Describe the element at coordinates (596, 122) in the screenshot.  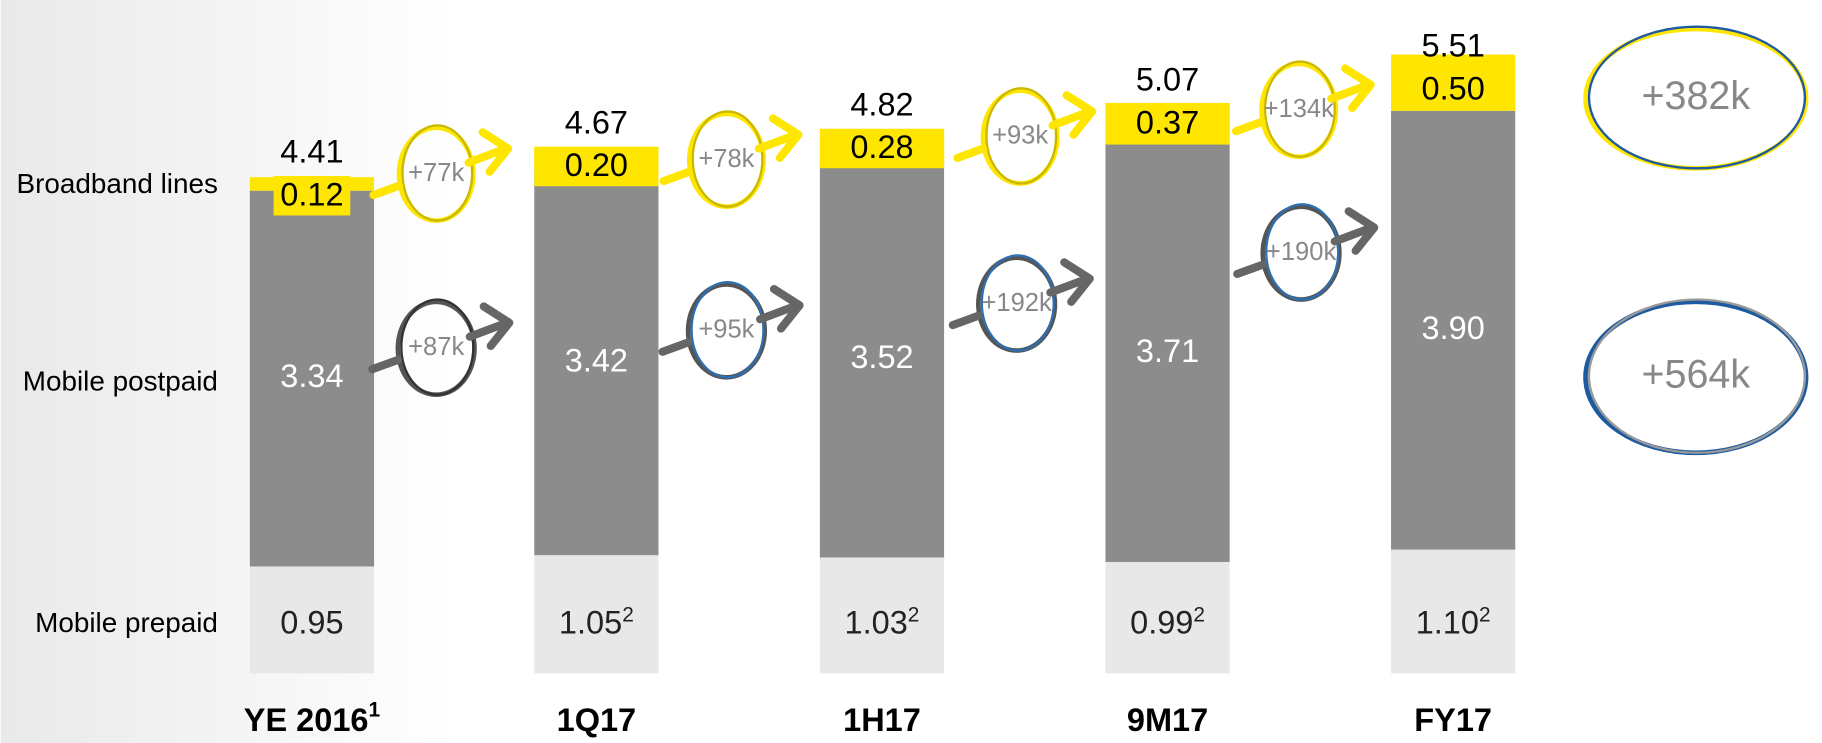
I see `total-label: 4.67` at that location.